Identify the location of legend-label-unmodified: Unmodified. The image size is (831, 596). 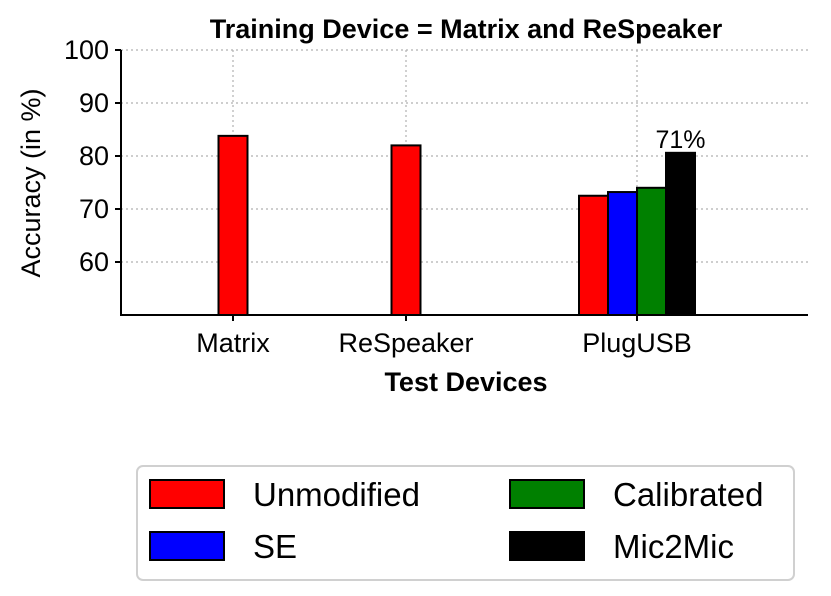
(336, 494).